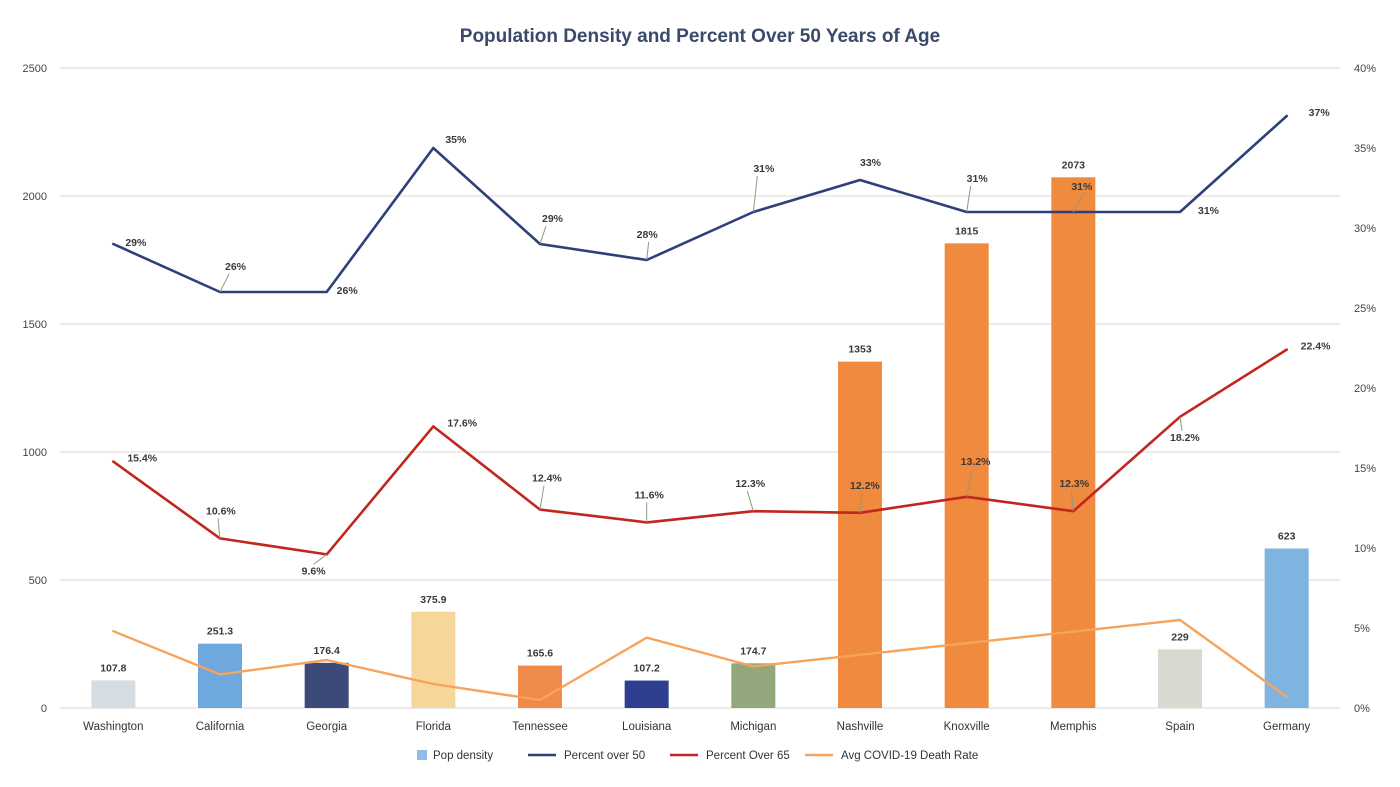  What do you see at coordinates (1286, 628) in the screenshot?
I see `bar-germany` at bounding box center [1286, 628].